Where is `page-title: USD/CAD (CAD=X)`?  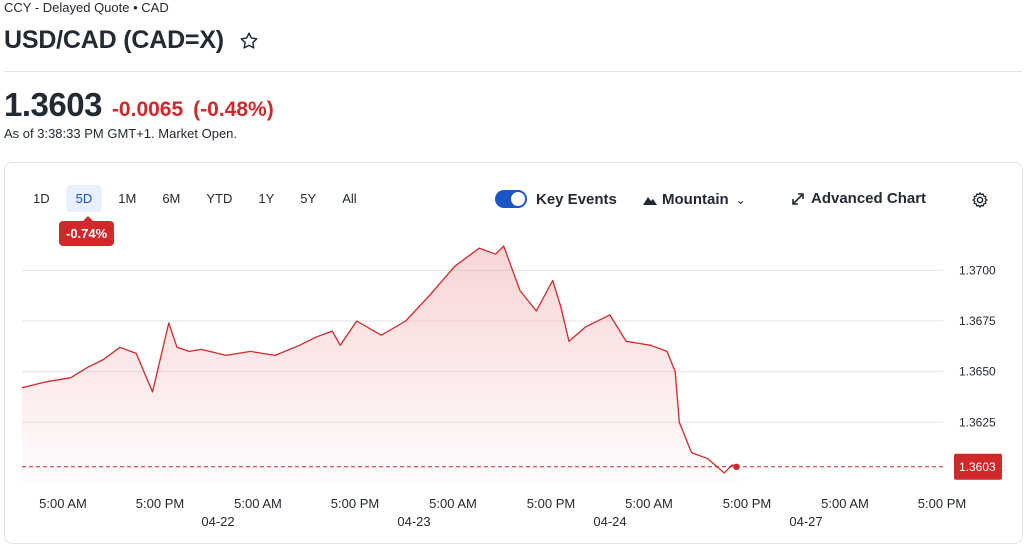 page-title: USD/CAD (CAD=X) is located at coordinates (114, 40).